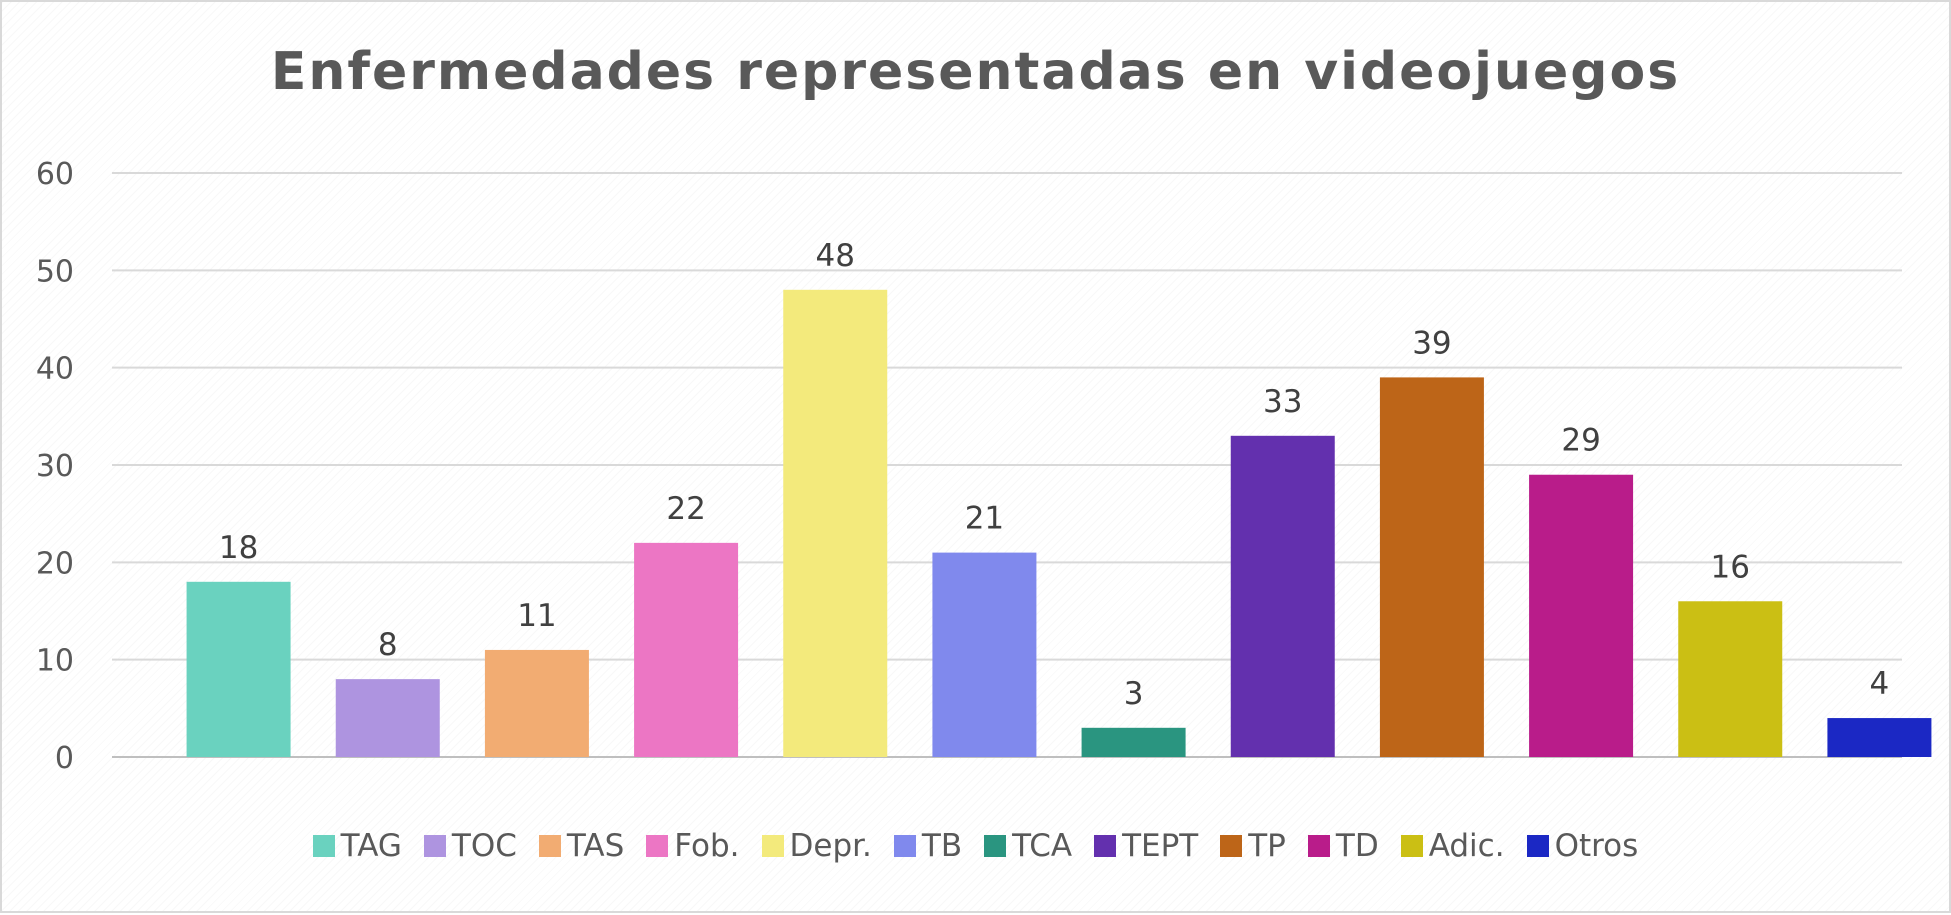  I want to click on legend-label: TD, so click(1357, 846).